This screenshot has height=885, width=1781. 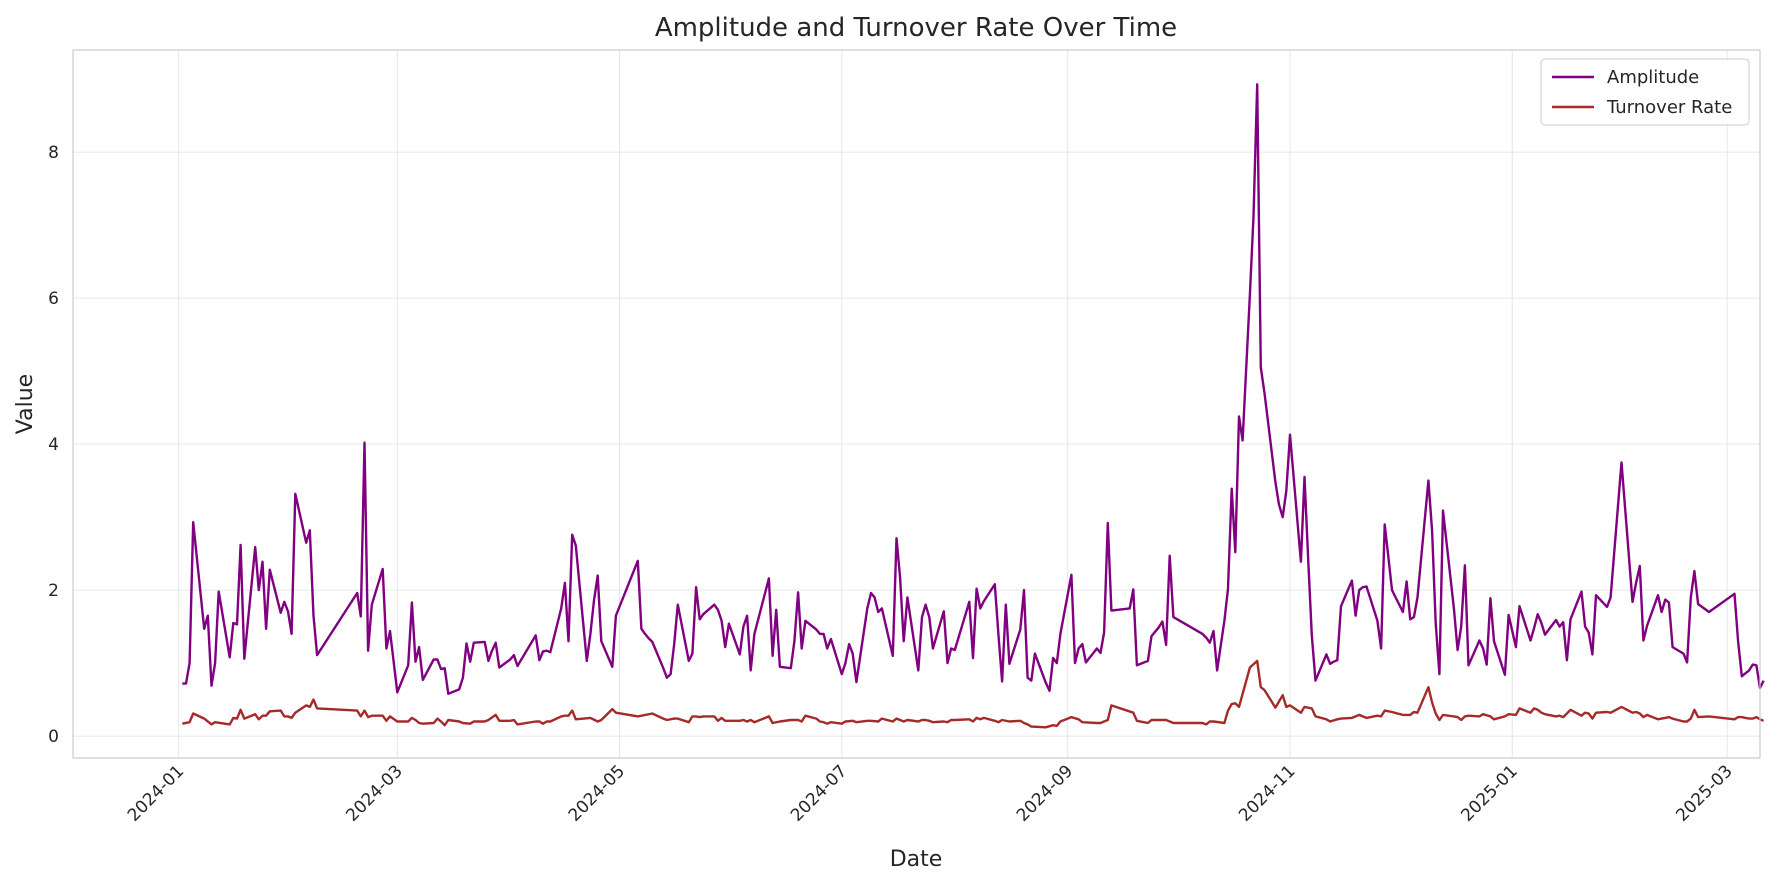 I want to click on chart-title: Amplitude and Turnover Rate Over Time, so click(x=916, y=28).